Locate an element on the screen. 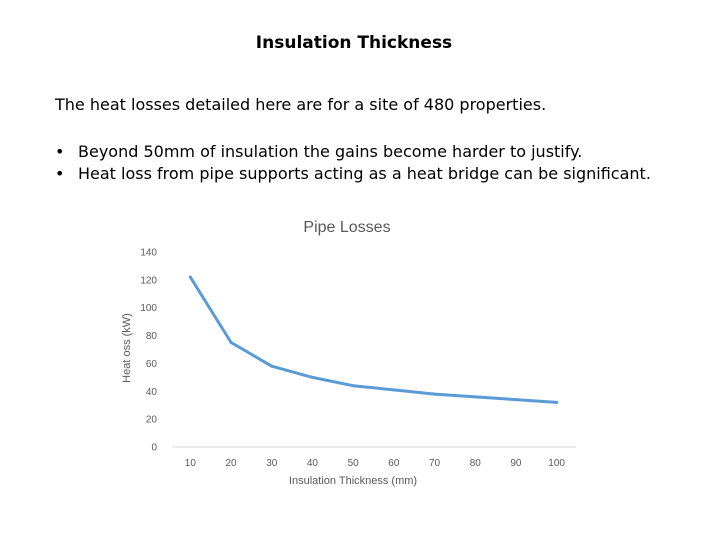 This screenshot has height=540, width=720. x-tick-label: 70 is located at coordinates (435, 463).